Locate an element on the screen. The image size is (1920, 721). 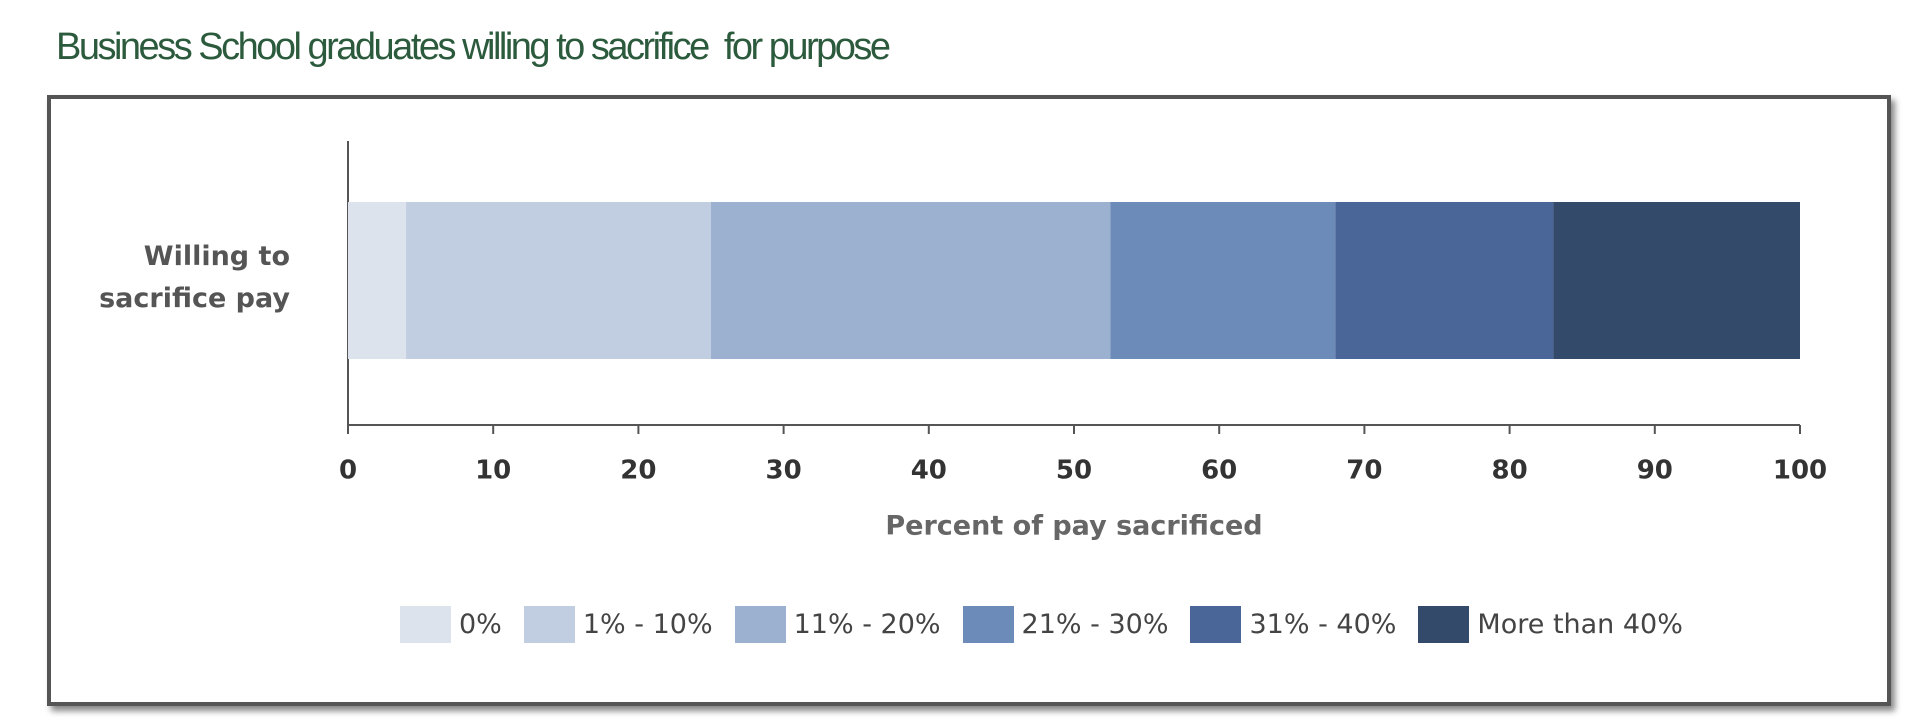
x-tick-label: 30 is located at coordinates (784, 471).